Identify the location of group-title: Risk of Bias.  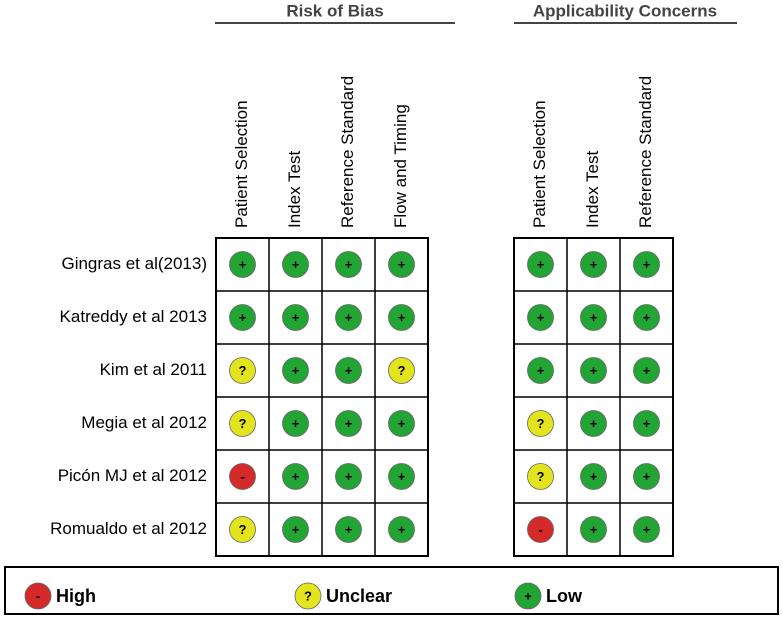
(334, 10).